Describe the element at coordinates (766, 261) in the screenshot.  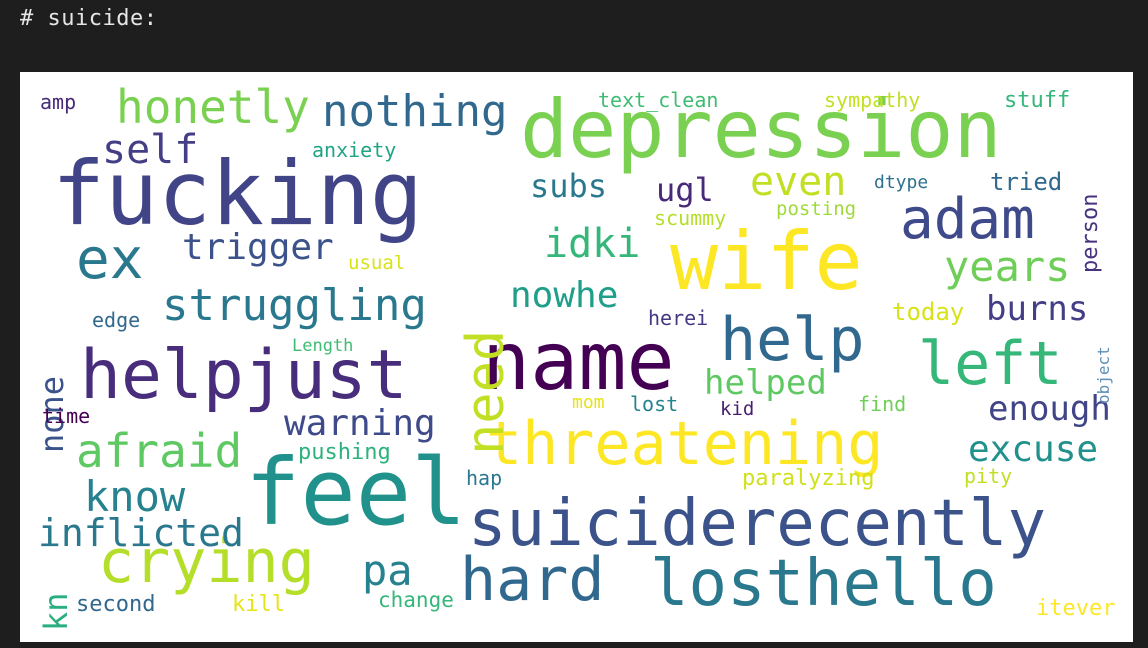
I see `word-wife: wife` at that location.